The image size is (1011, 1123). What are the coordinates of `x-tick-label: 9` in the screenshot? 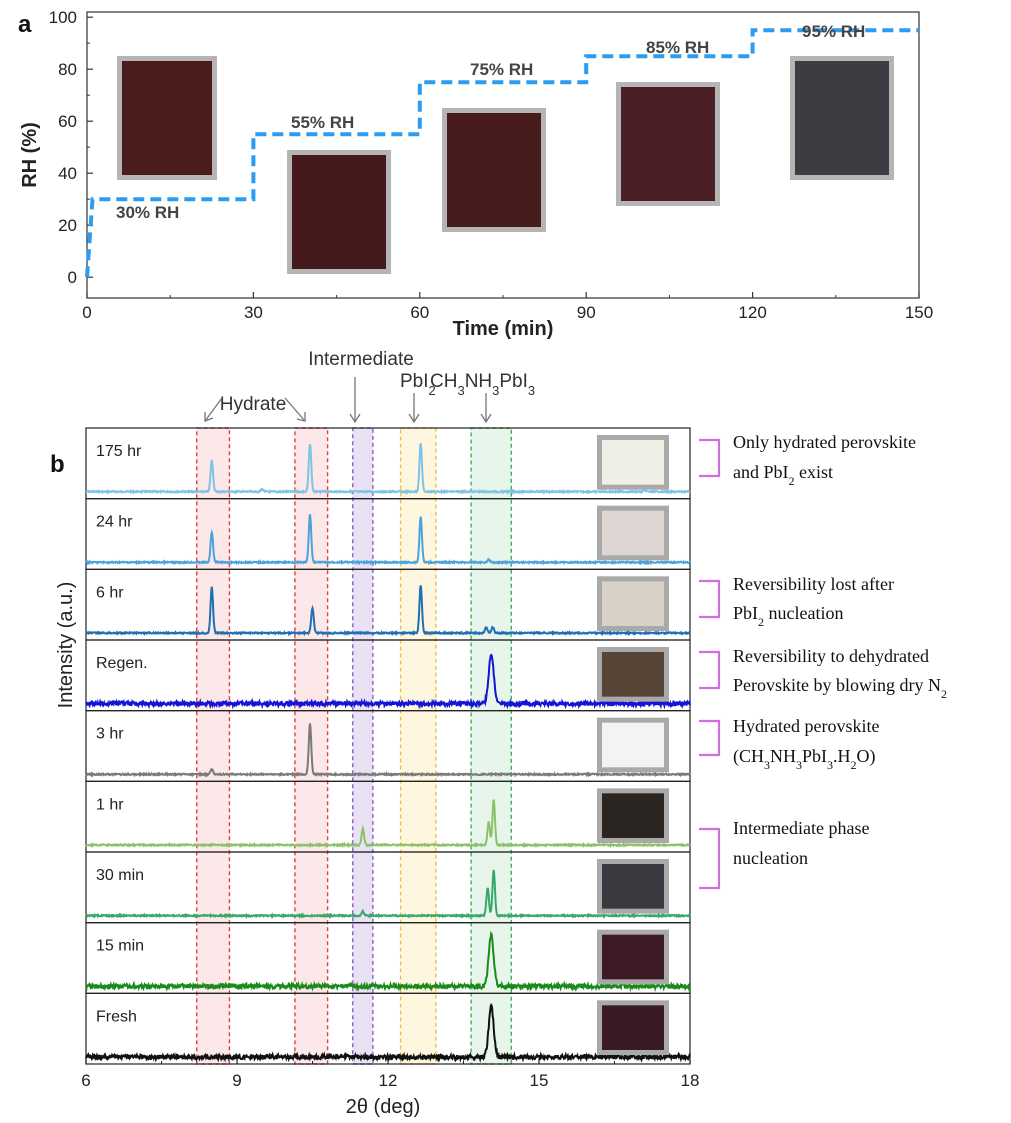 It's located at (236, 1080).